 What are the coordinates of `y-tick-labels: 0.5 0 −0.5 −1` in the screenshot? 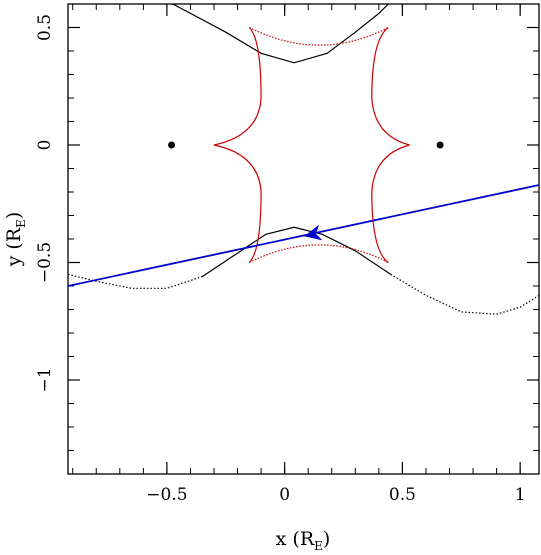 It's located at (45, 203).